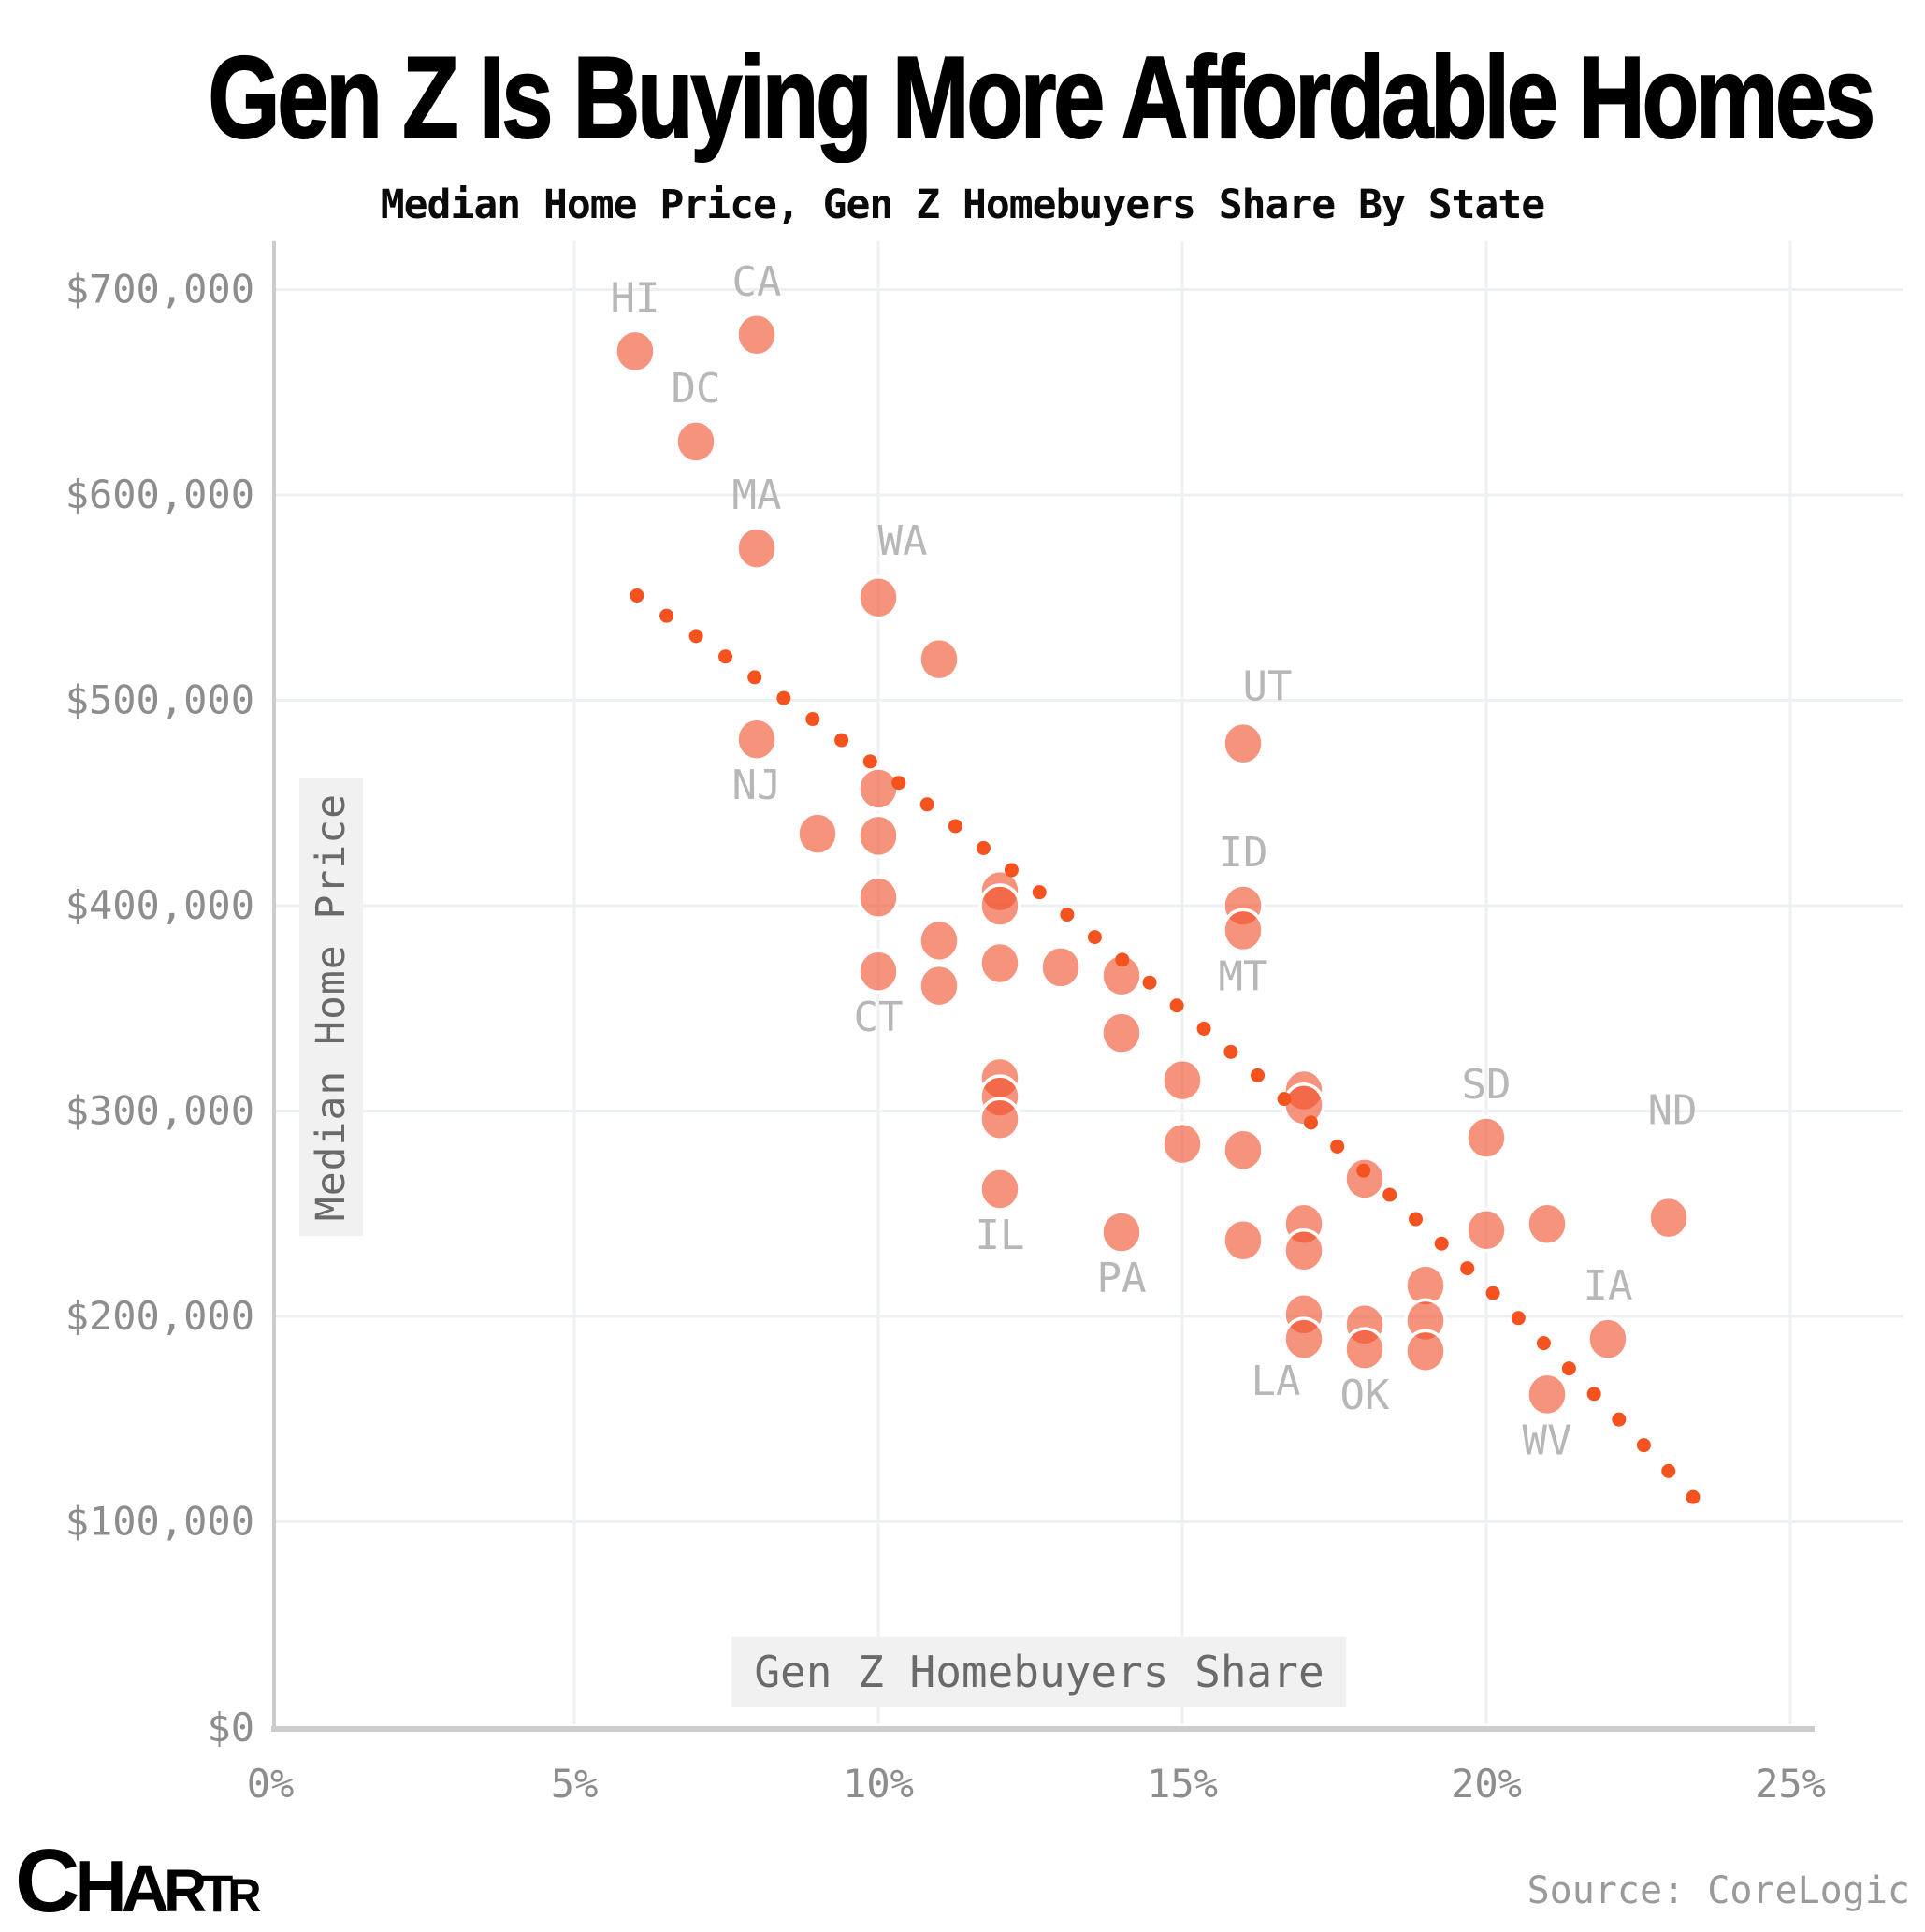 This screenshot has height=1932, width=1925. Describe the element at coordinates (1244, 976) in the screenshot. I see `state-label: MT` at that location.